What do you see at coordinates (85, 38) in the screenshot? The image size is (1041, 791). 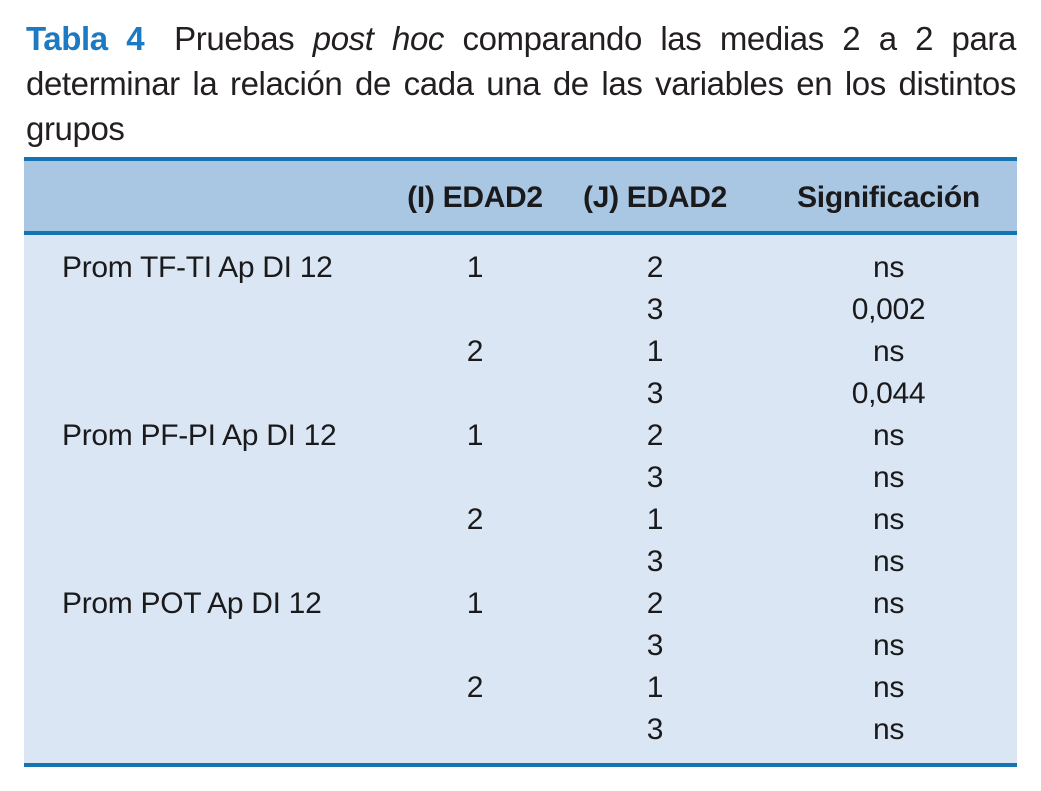 I see `caption-label: Tabla 4` at bounding box center [85, 38].